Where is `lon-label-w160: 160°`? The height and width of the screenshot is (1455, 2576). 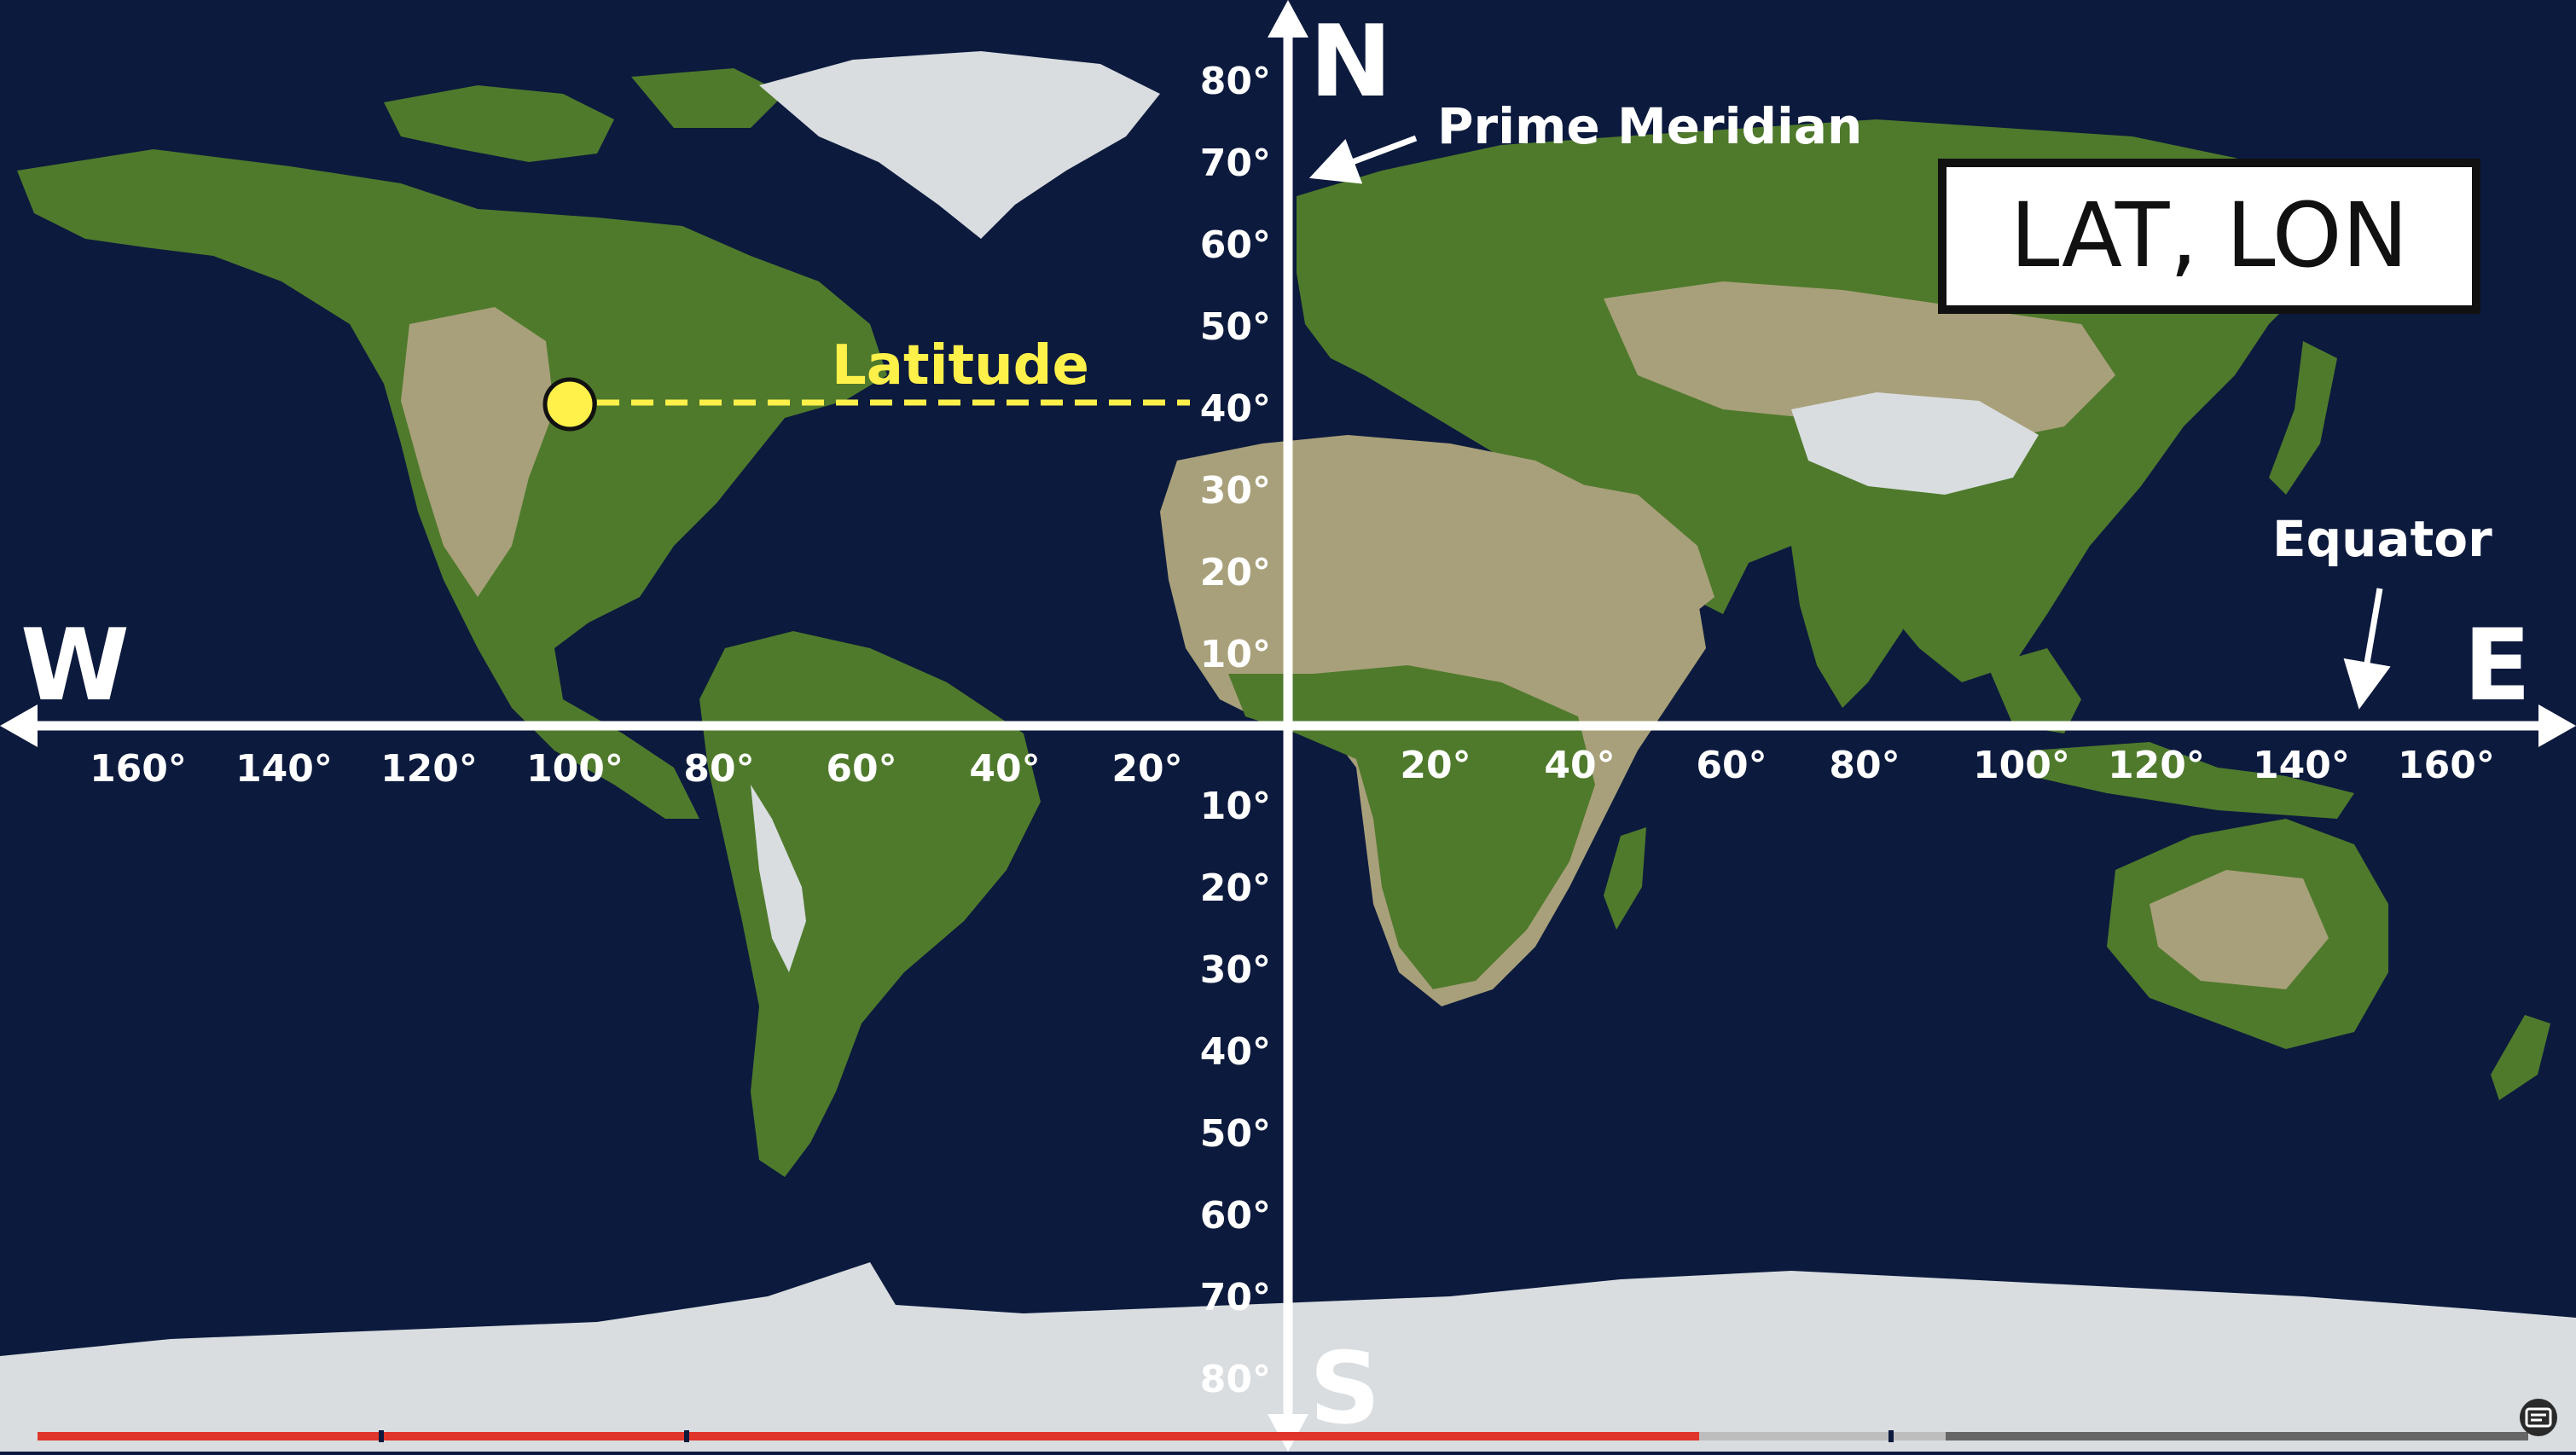
lon-label-w160: 160° is located at coordinates (138, 769).